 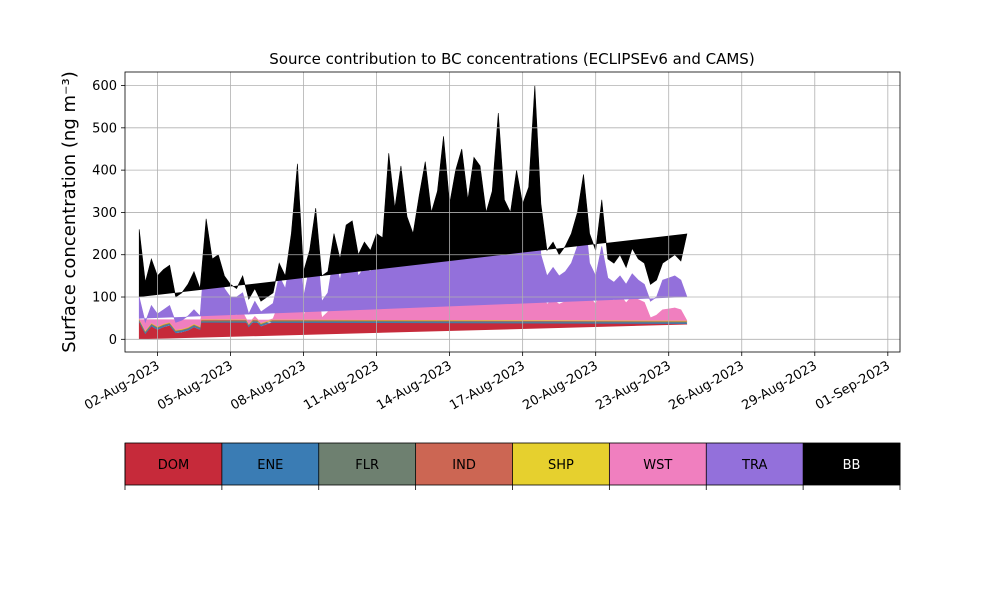 I want to click on legend-label-shp: SHP, so click(x=561, y=465).